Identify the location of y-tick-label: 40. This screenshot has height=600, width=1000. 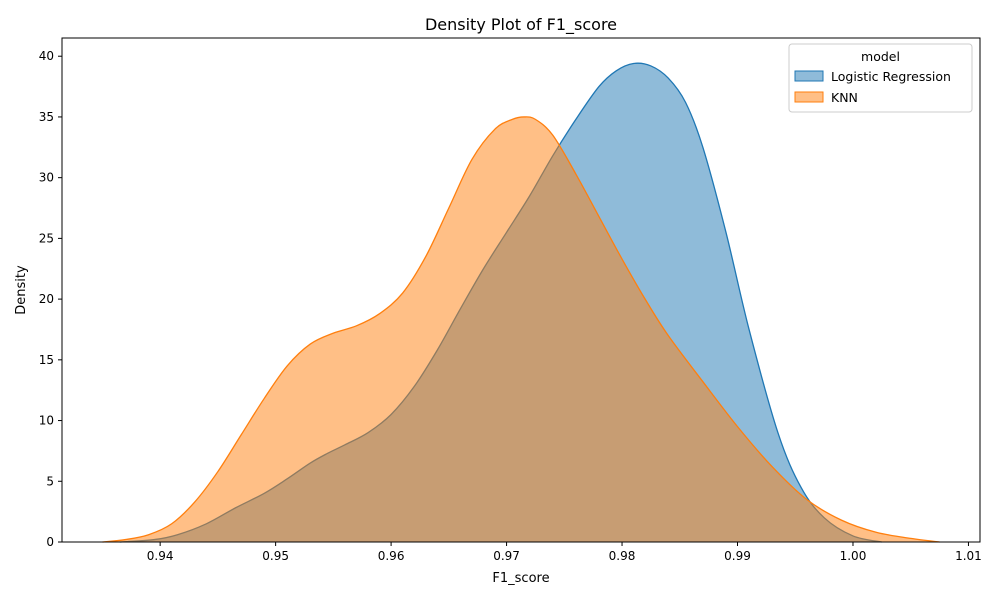
(46, 56).